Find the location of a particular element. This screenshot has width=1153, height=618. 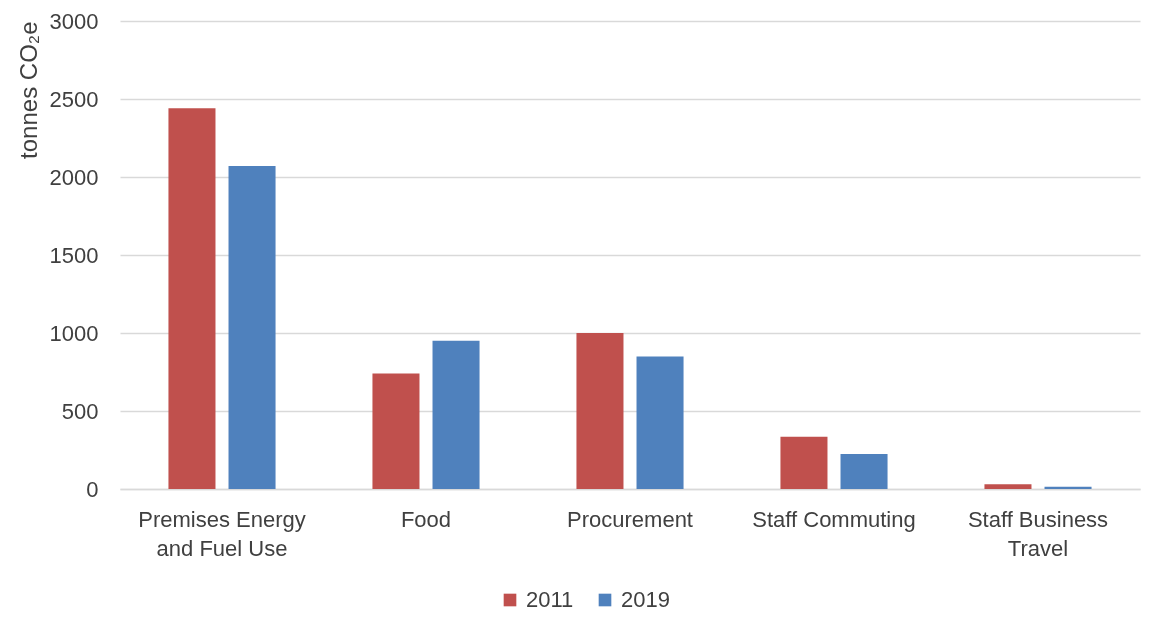

x-tick-label: Food is located at coordinates (426, 519).